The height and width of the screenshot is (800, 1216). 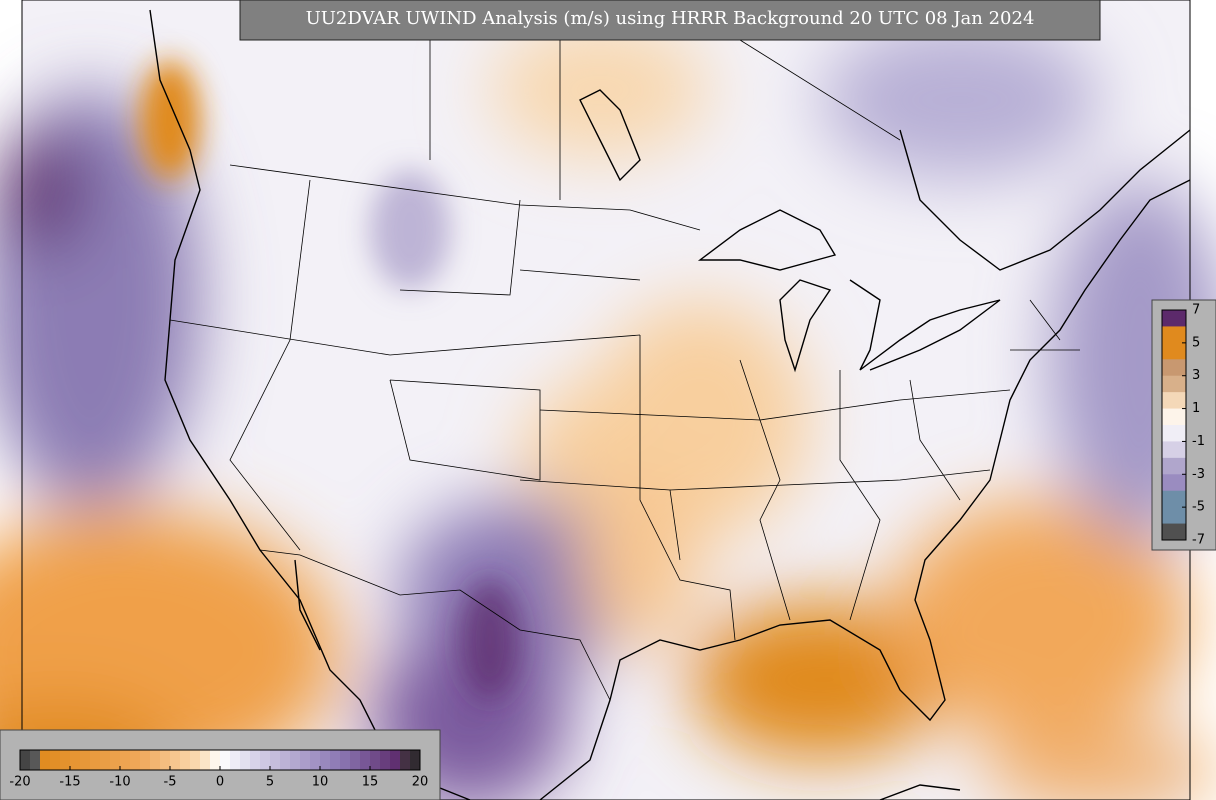 What do you see at coordinates (1198, 474) in the screenshot?
I see `colorbar-tick-label: -3` at bounding box center [1198, 474].